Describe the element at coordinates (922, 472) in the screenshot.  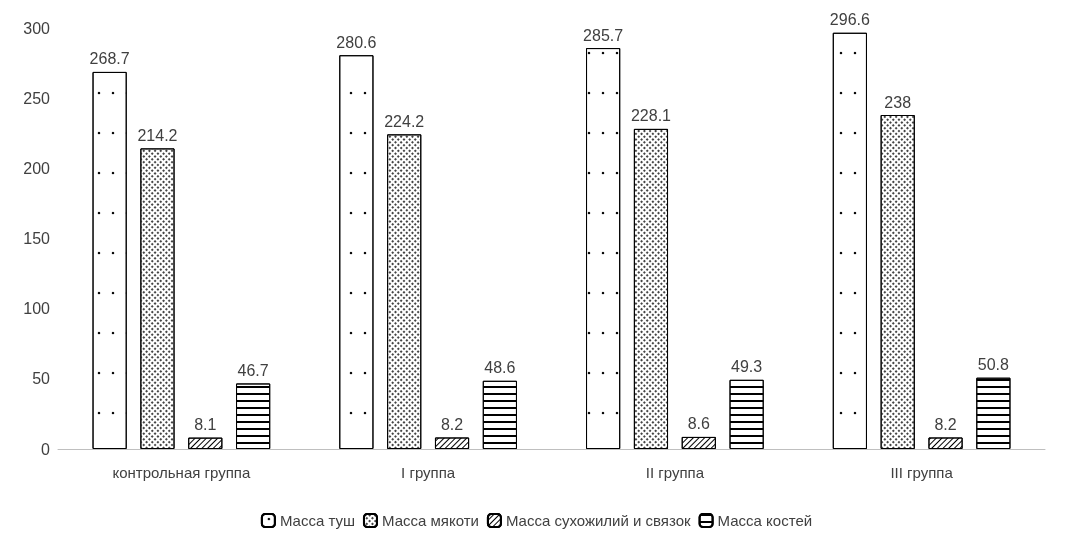
I see `x-tick-label: III группа` at that location.